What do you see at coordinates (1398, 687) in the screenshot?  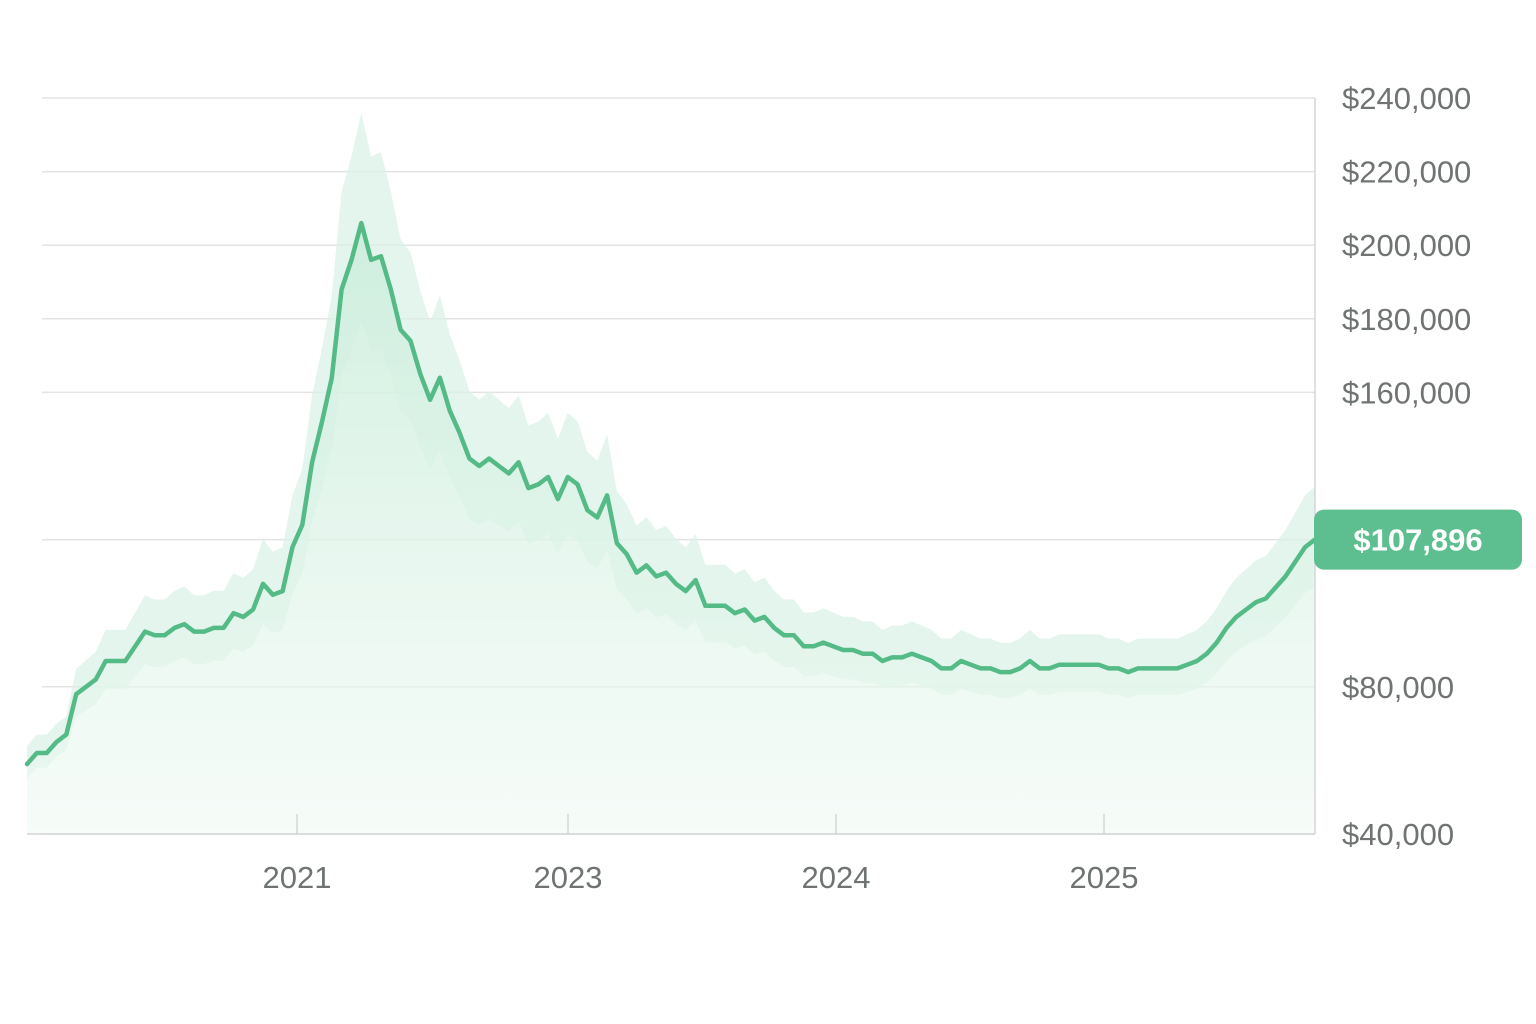 I see `y-tick-label: $80,000` at bounding box center [1398, 687].